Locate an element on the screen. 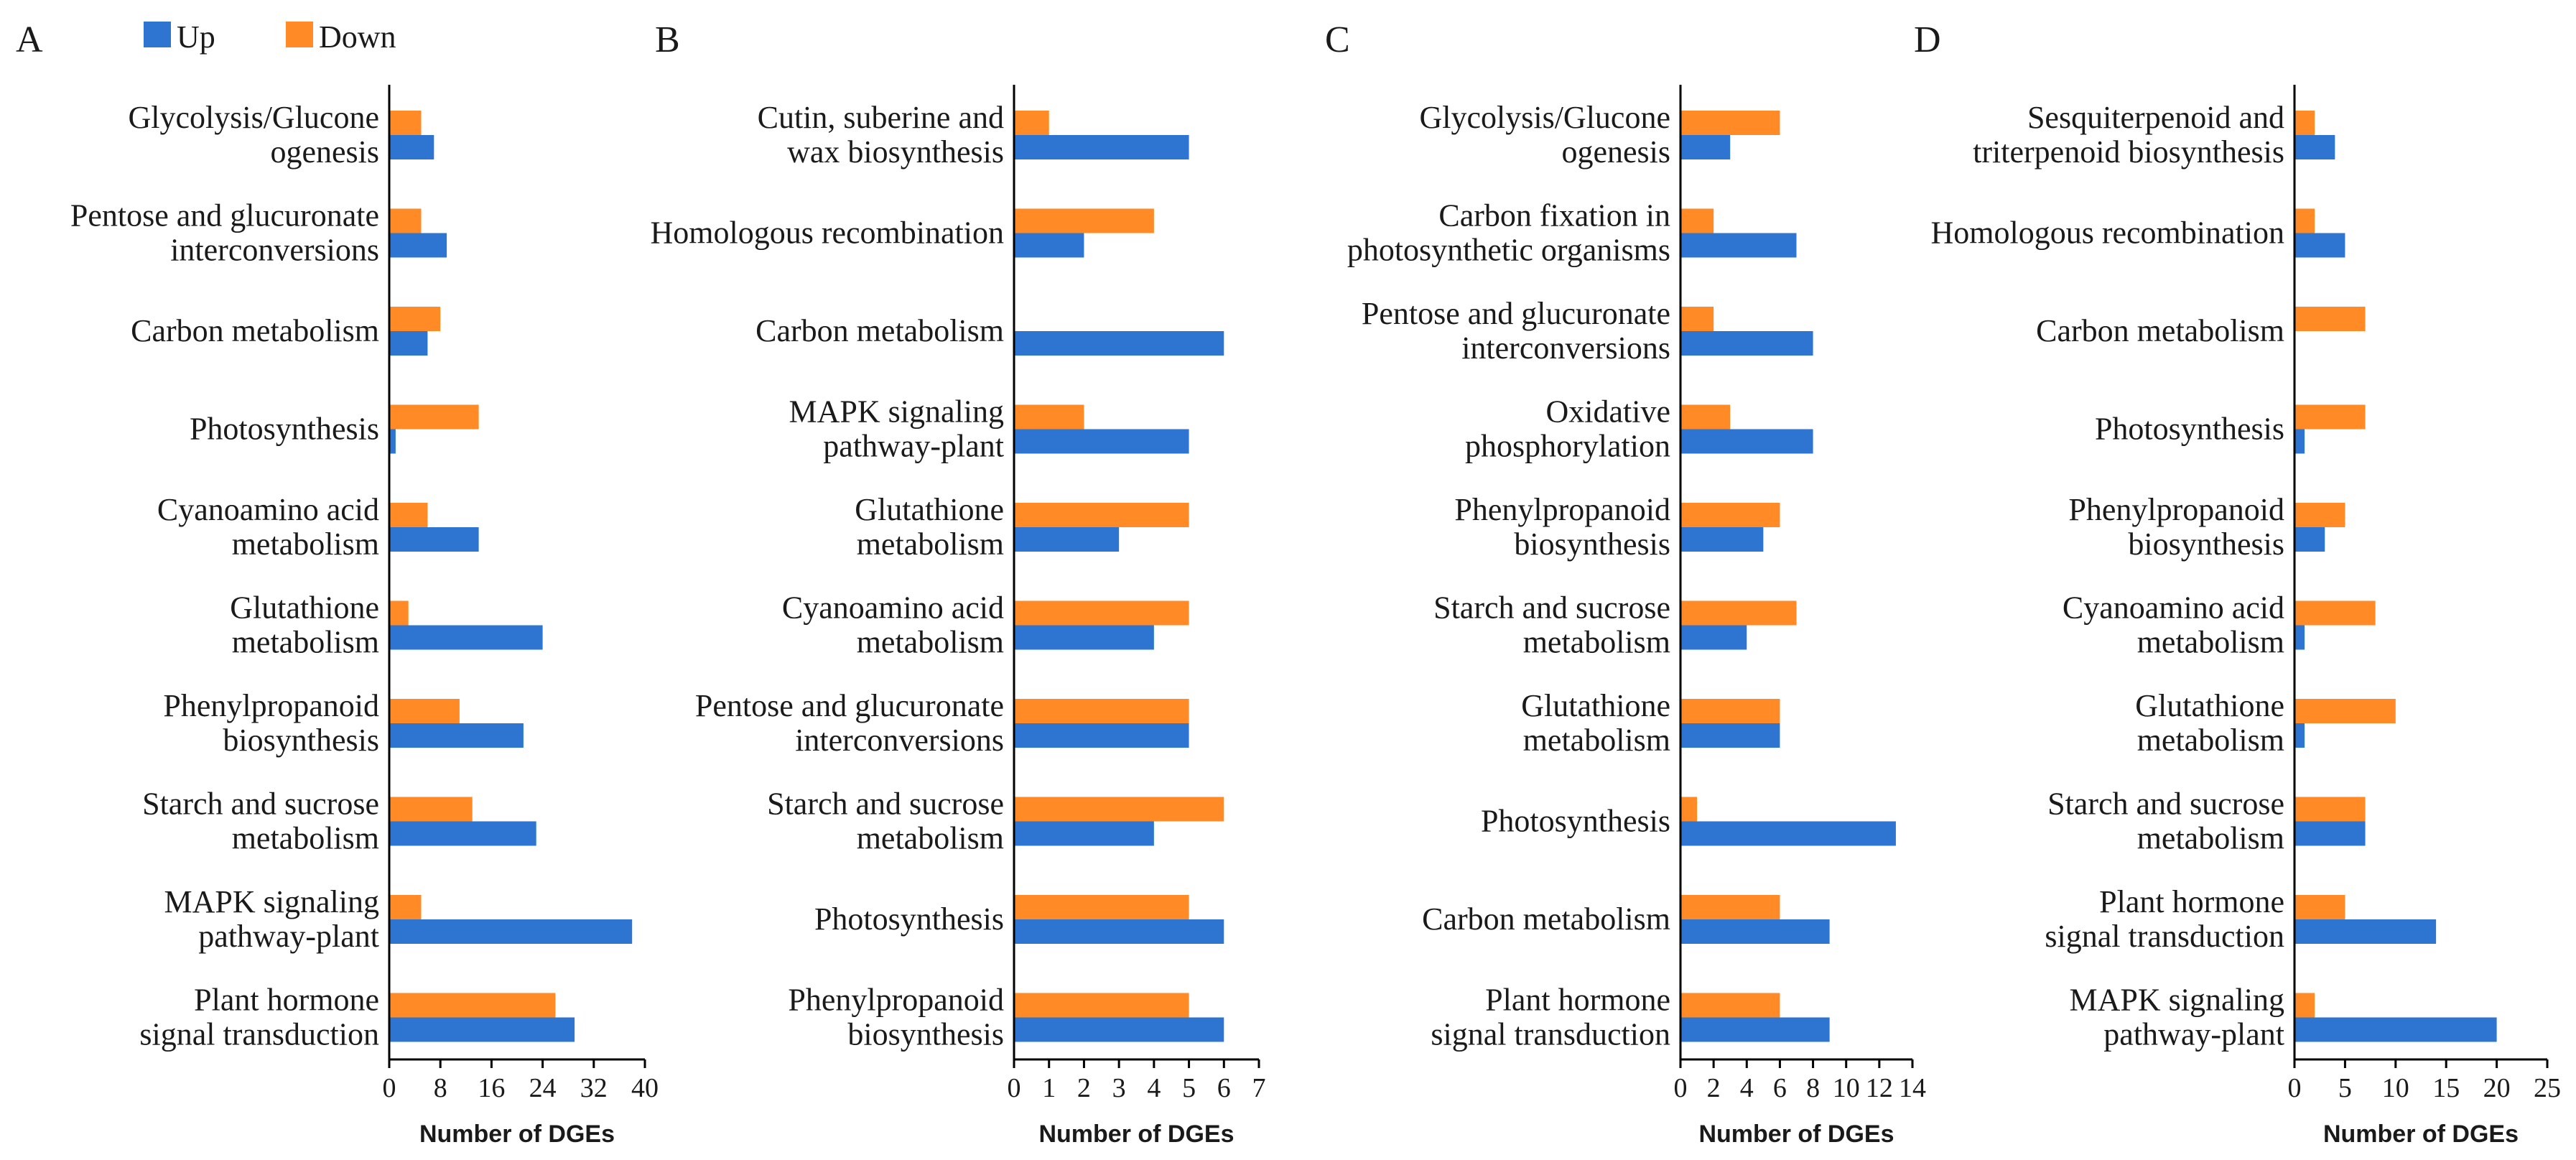 Image resolution: width=2576 pixels, height=1160 pixels. x-tick-label: 14 is located at coordinates (1912, 1088).